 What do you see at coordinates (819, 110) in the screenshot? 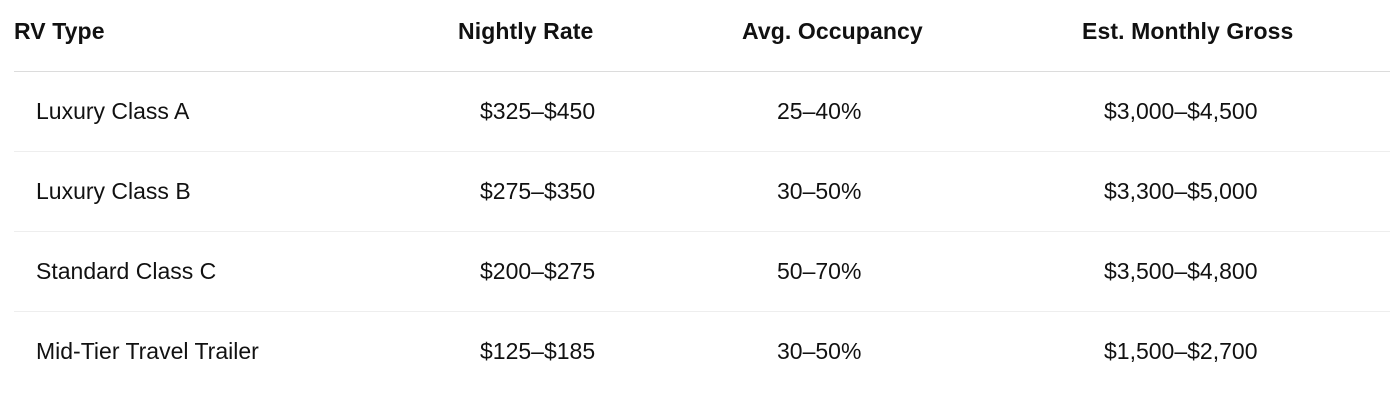
I see `cell-avg-occupancy: 25–40%` at bounding box center [819, 110].